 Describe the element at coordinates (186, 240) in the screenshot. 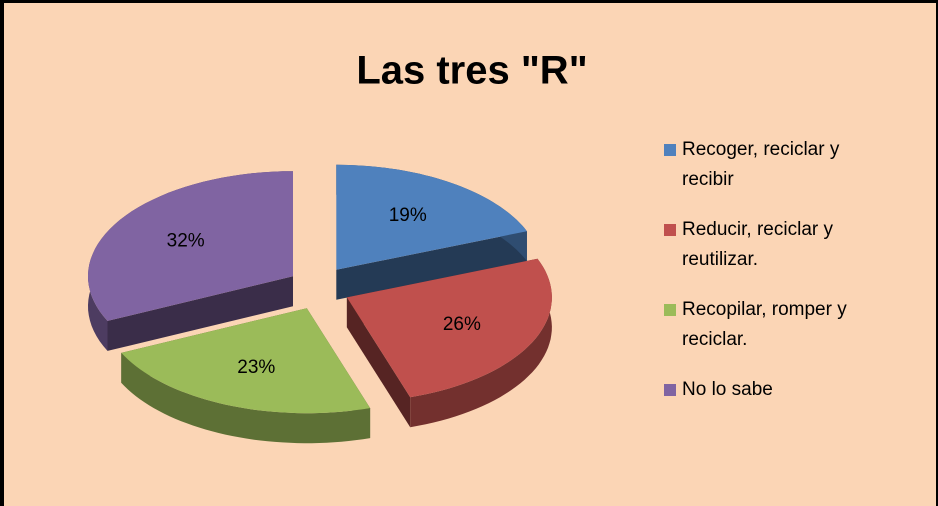

I see `data-label: 32%` at that location.